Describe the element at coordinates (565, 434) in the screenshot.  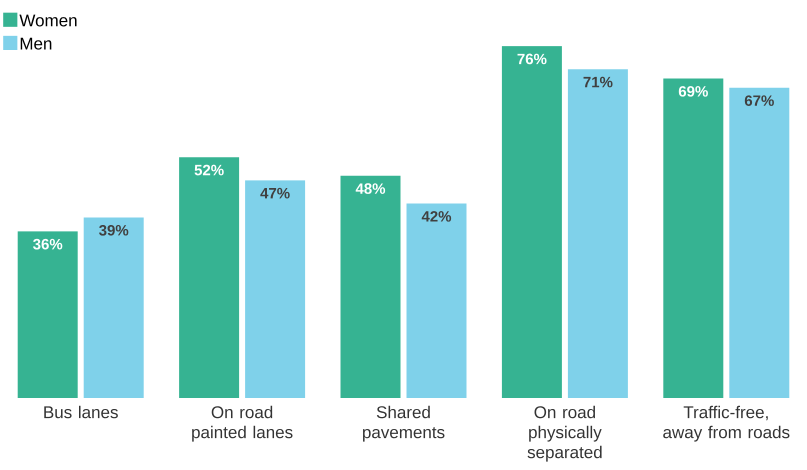
I see `x-tick-label: On road physically separated` at that location.